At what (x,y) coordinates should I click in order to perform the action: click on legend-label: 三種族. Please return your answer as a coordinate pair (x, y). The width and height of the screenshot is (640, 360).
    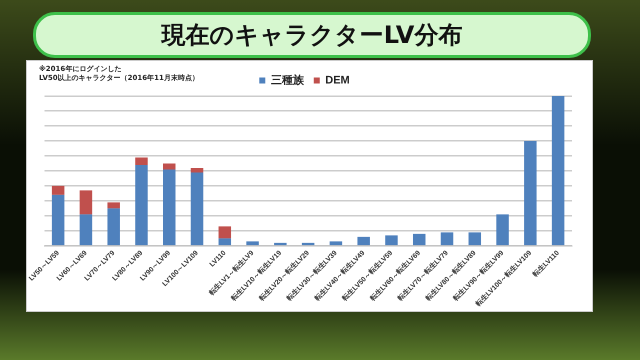
    Looking at the image, I should click on (287, 80).